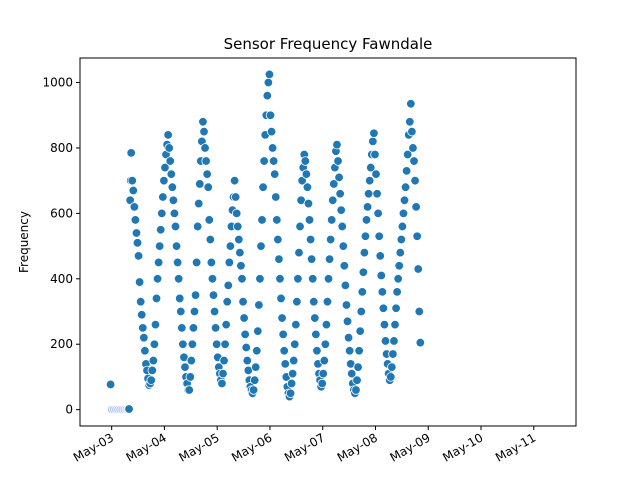  I want to click on y-tick-label: 200, so click(61, 344).